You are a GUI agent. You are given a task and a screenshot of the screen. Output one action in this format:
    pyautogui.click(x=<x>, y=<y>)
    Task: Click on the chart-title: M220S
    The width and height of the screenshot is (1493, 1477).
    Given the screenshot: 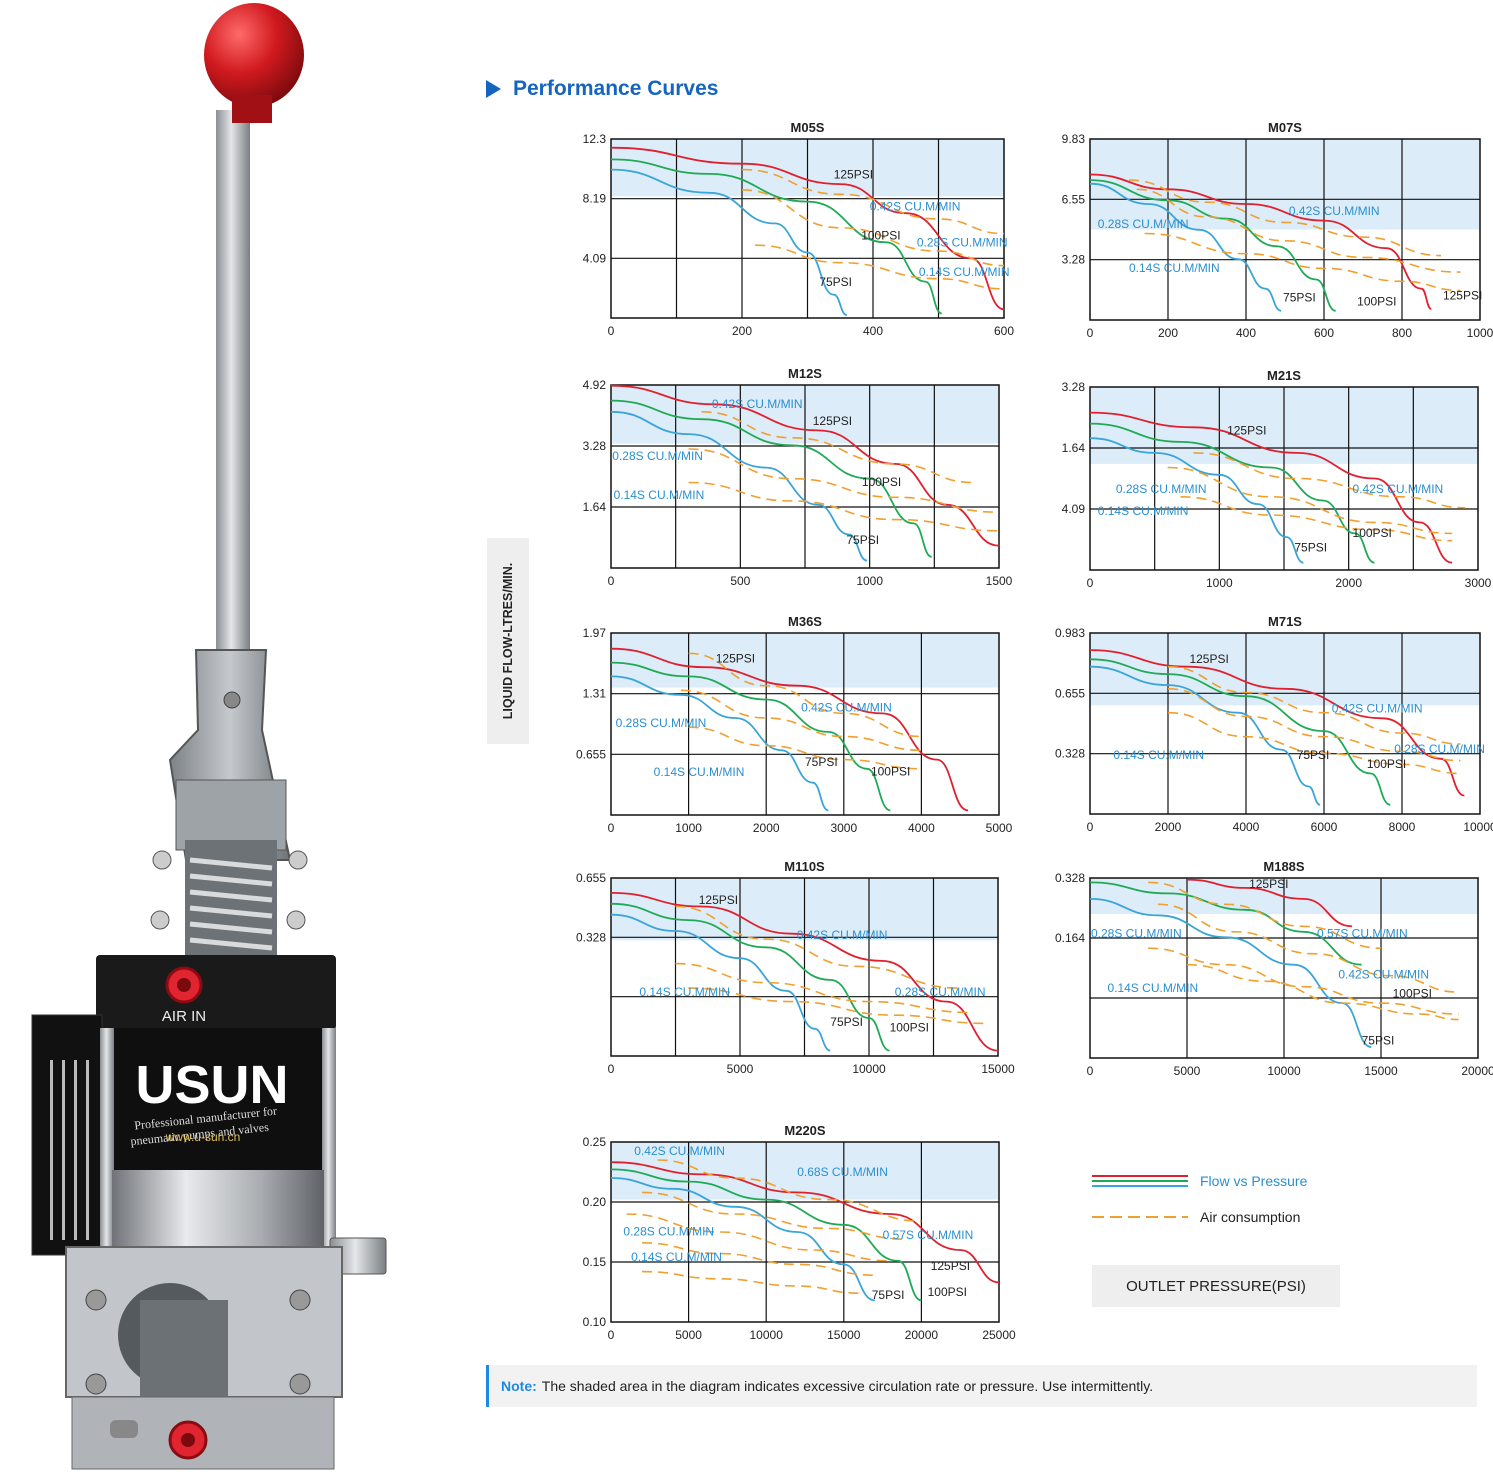 What is the action you would take?
    pyautogui.click(x=805, y=1130)
    